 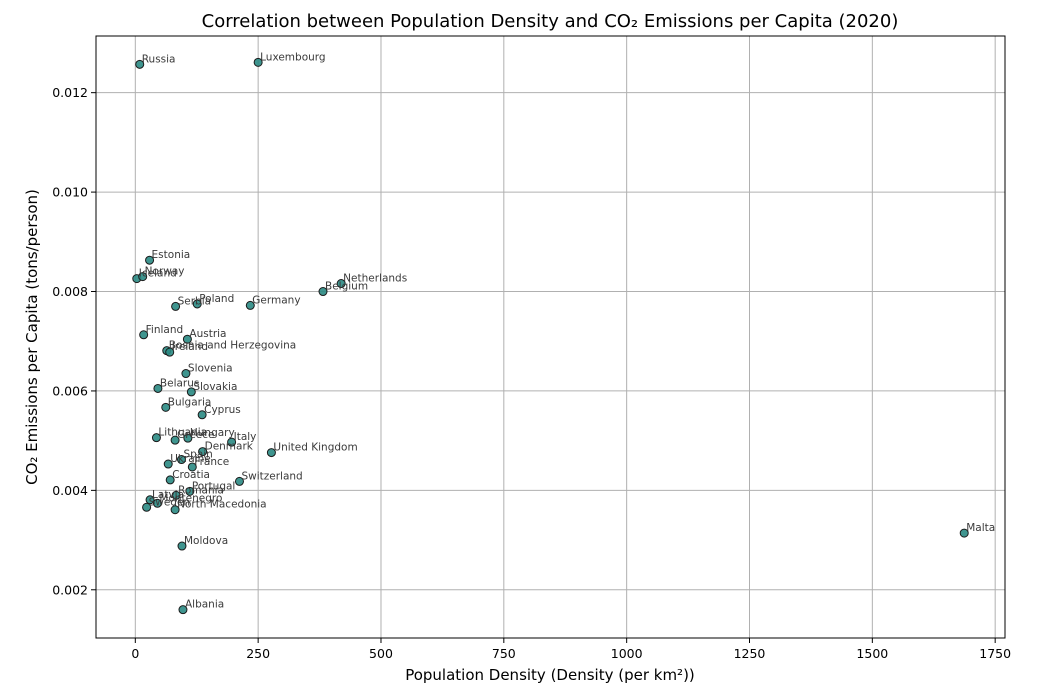 What do you see at coordinates (170, 502) in the screenshot?
I see `point-label: Sweden` at bounding box center [170, 502].